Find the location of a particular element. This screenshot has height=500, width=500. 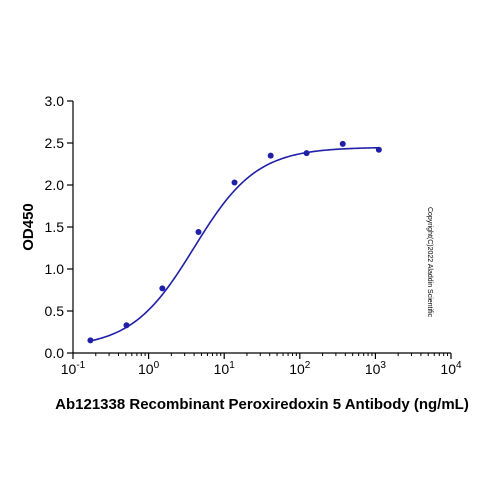

x-tick-label: 10³ is located at coordinates (376, 368).